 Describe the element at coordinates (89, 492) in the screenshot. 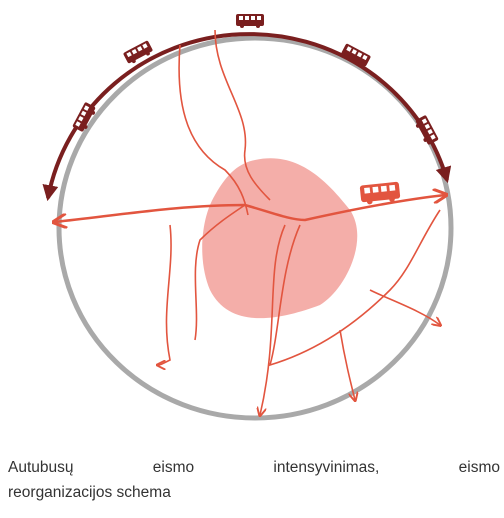

I see `caption-line: reorganizacijos schema` at that location.